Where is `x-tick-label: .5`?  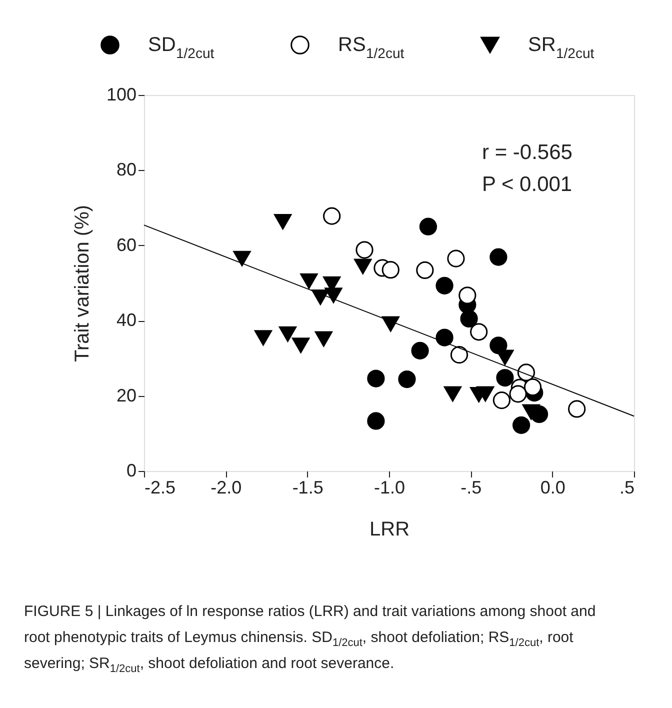
x-tick-label: .5 is located at coordinates (626, 488).